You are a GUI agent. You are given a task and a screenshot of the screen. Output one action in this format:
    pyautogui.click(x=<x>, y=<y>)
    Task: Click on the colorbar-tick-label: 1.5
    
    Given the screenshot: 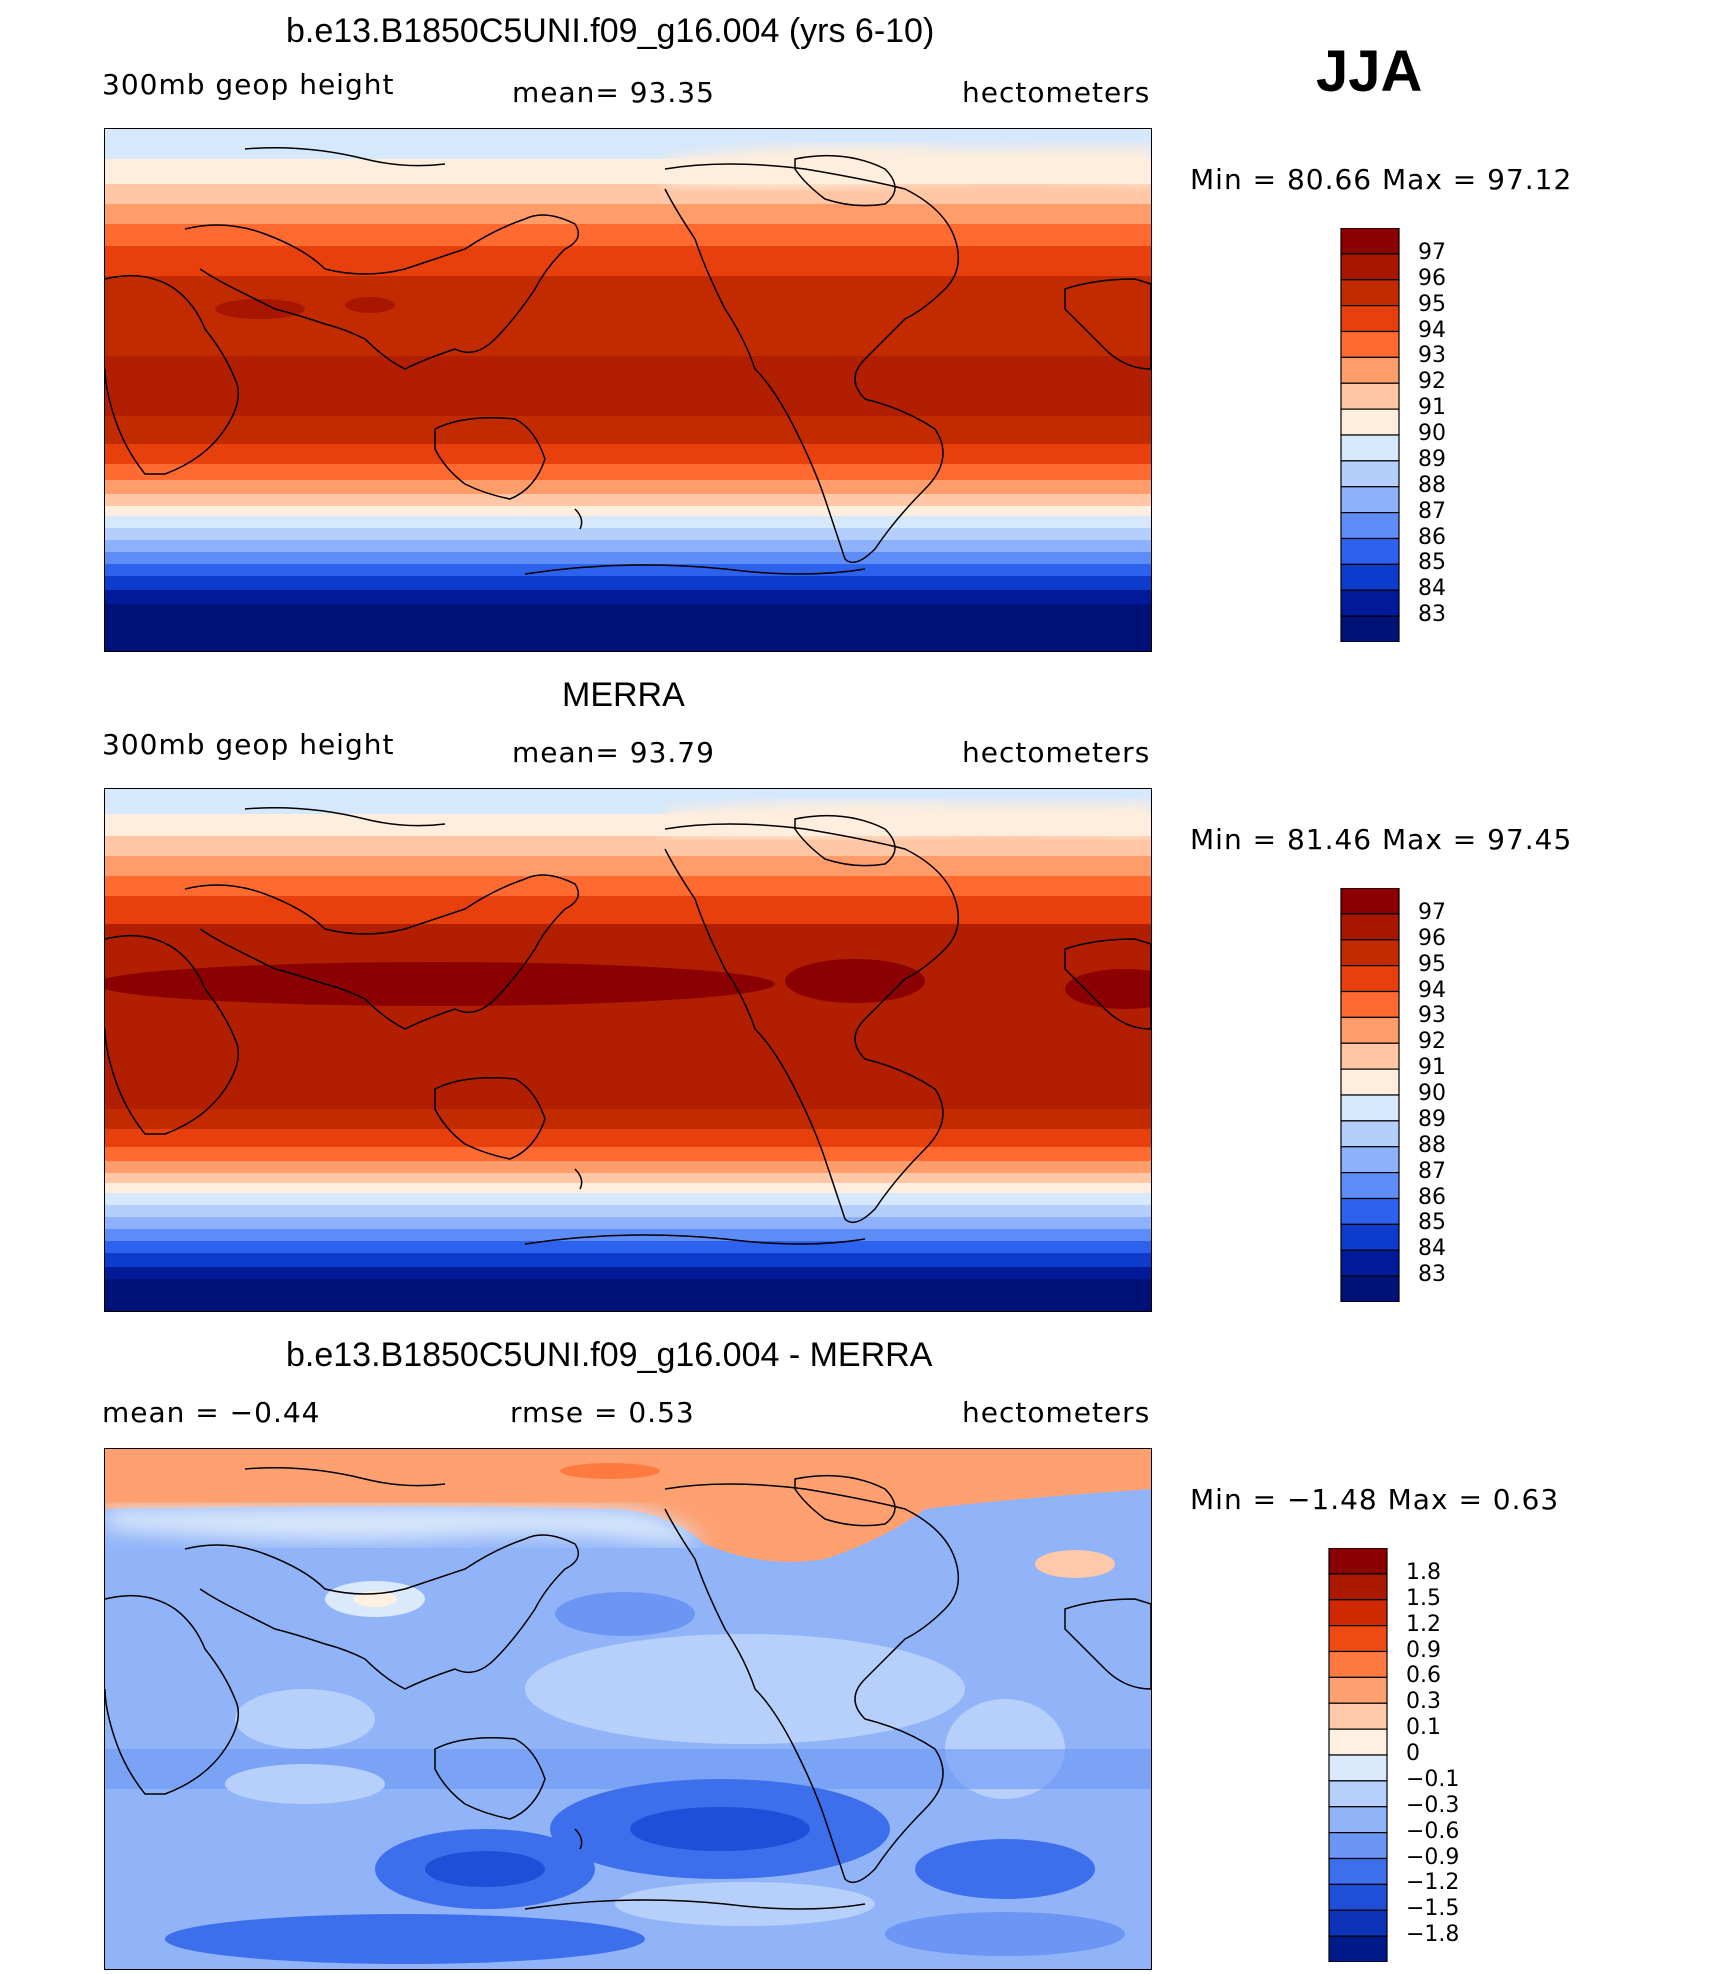 What is the action you would take?
    pyautogui.click(x=1423, y=1598)
    